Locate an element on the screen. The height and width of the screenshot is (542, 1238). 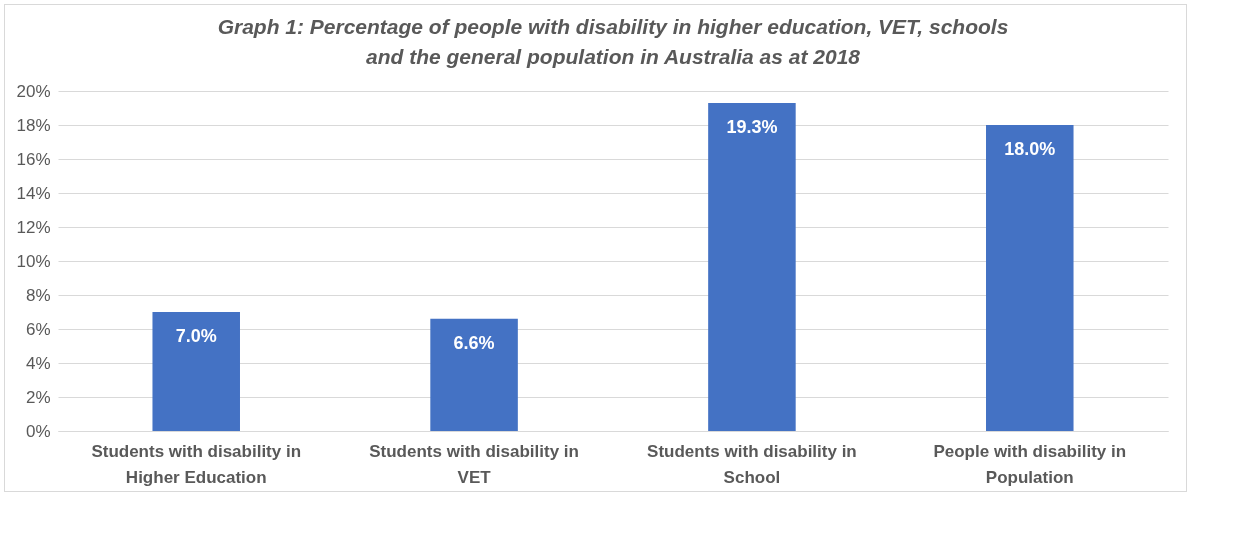
x-tick-label: People with disability in Population is located at coordinates (1030, 464).